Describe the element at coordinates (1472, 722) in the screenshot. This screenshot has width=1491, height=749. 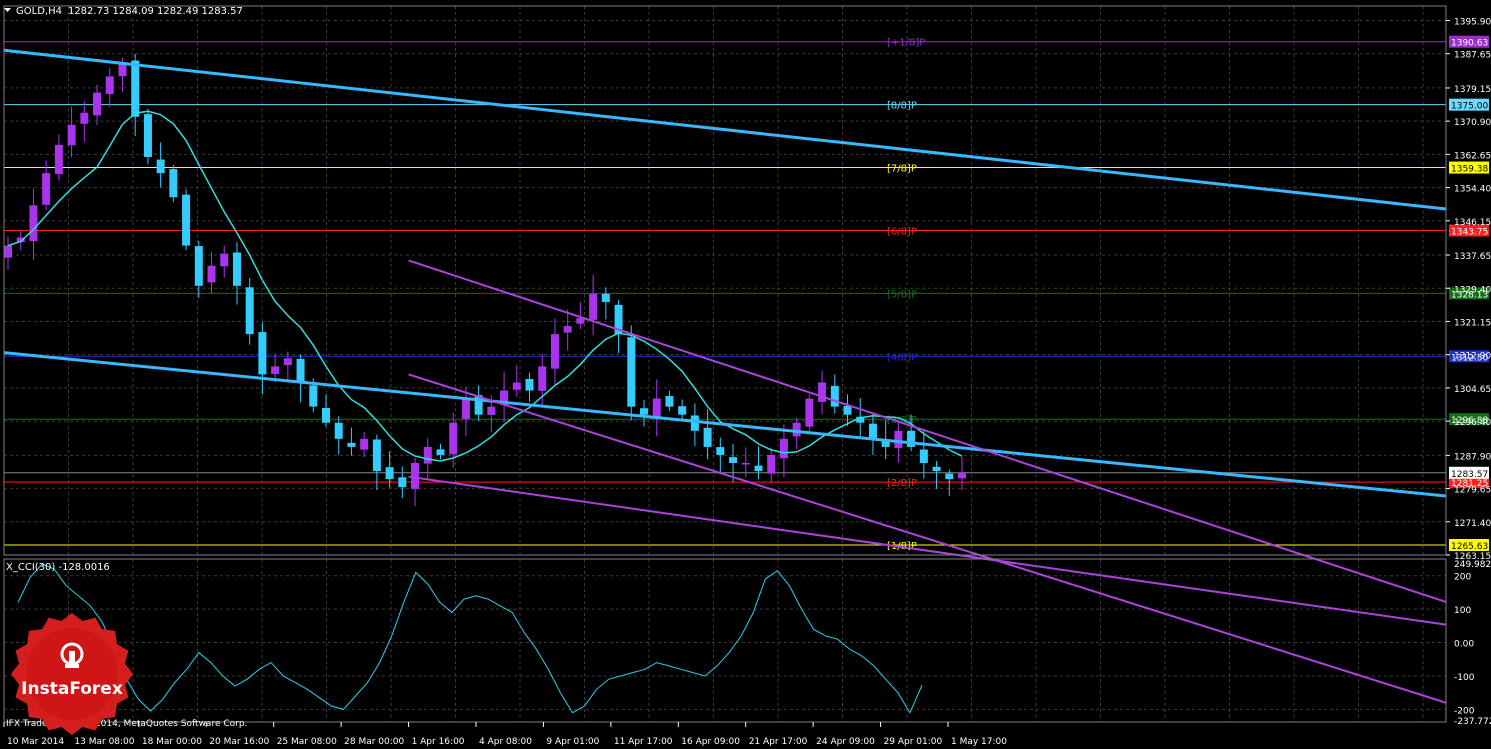
I see `cci-y-tick-label: -237.7724` at that location.